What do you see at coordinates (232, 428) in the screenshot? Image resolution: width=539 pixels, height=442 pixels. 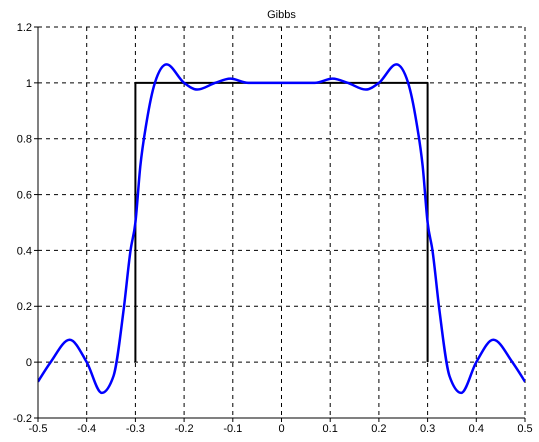 I see `x-tick-label: -0.1` at bounding box center [232, 428].